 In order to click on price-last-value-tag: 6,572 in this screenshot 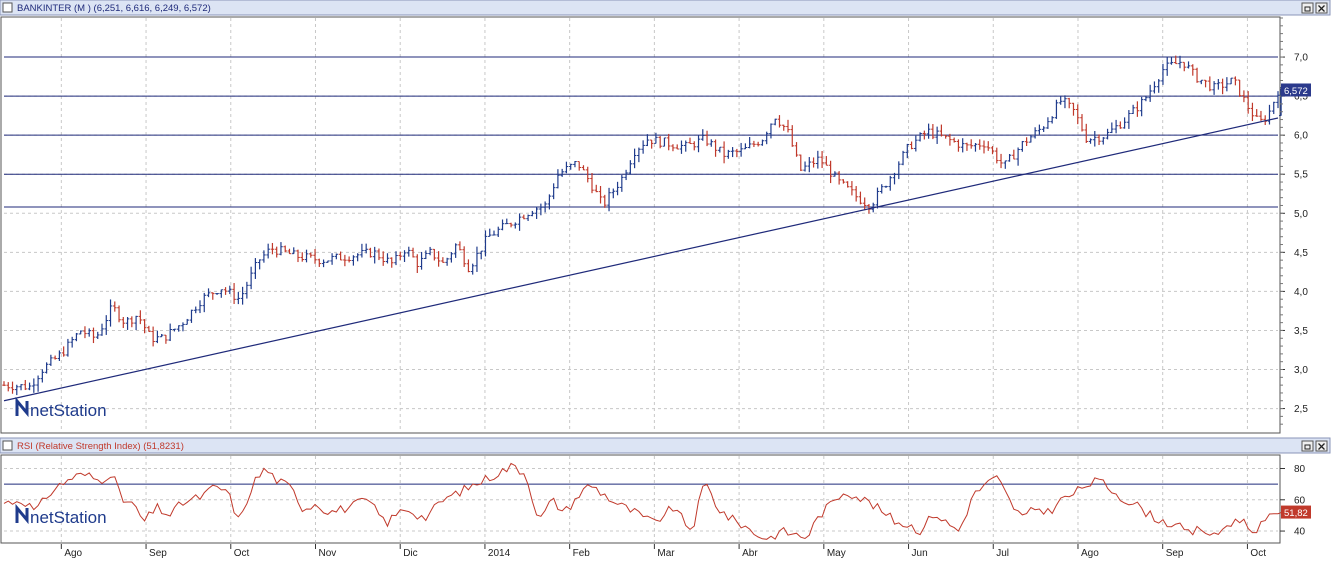, I will do `click(1296, 90)`.